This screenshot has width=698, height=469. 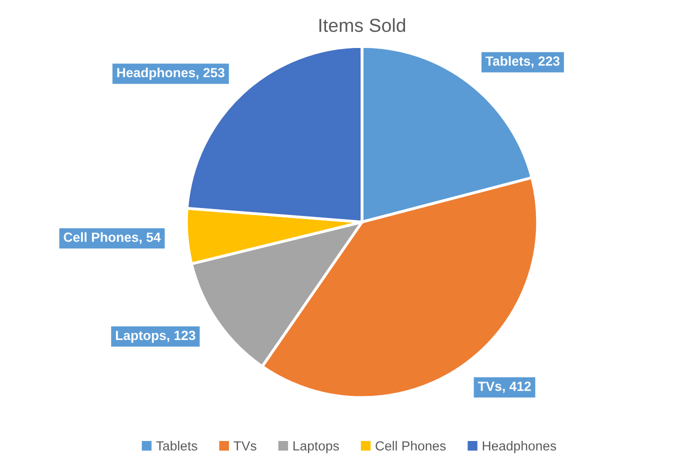 What do you see at coordinates (504, 387) in the screenshot?
I see `data-label: TVs, 412` at bounding box center [504, 387].